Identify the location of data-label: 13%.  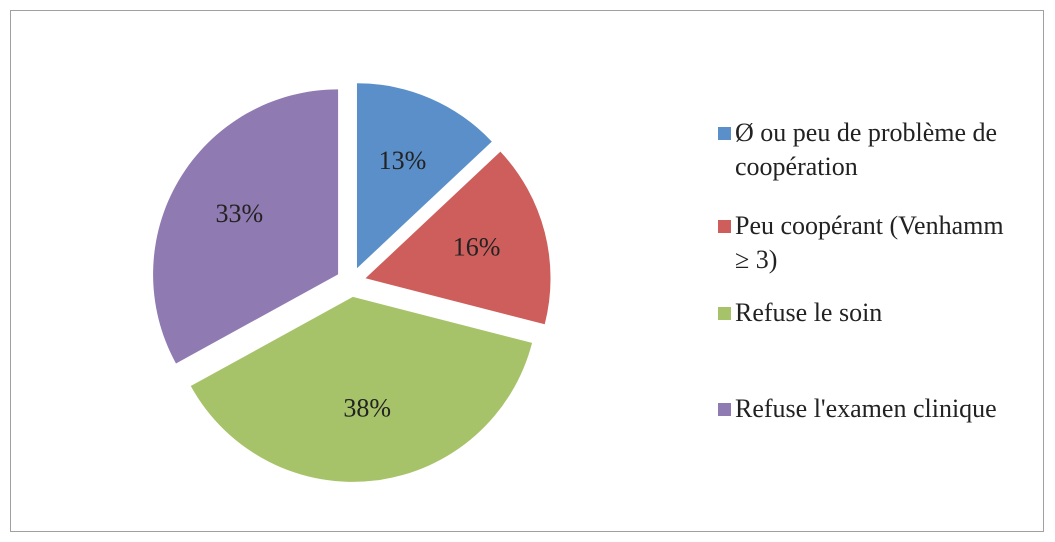
(403, 160).